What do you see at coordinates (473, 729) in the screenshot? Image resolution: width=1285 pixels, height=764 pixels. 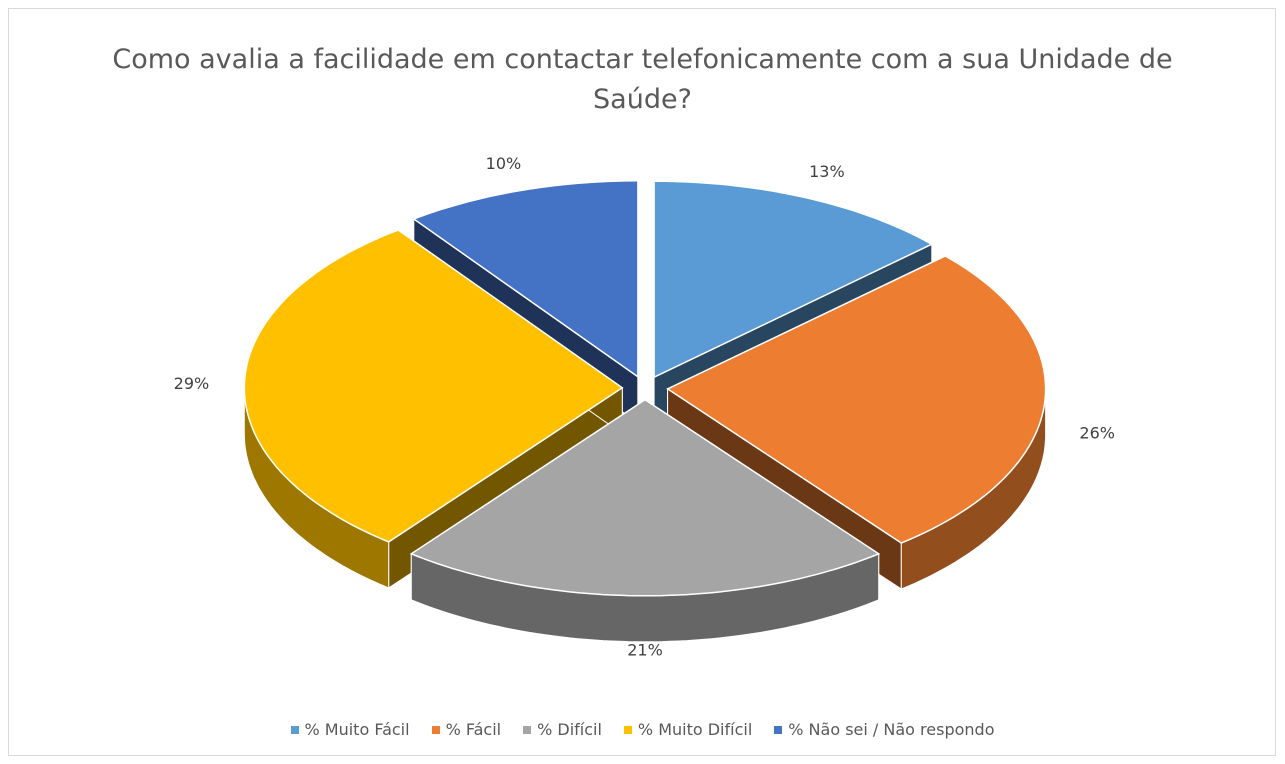 I see `legend-label: % Fácil` at bounding box center [473, 729].